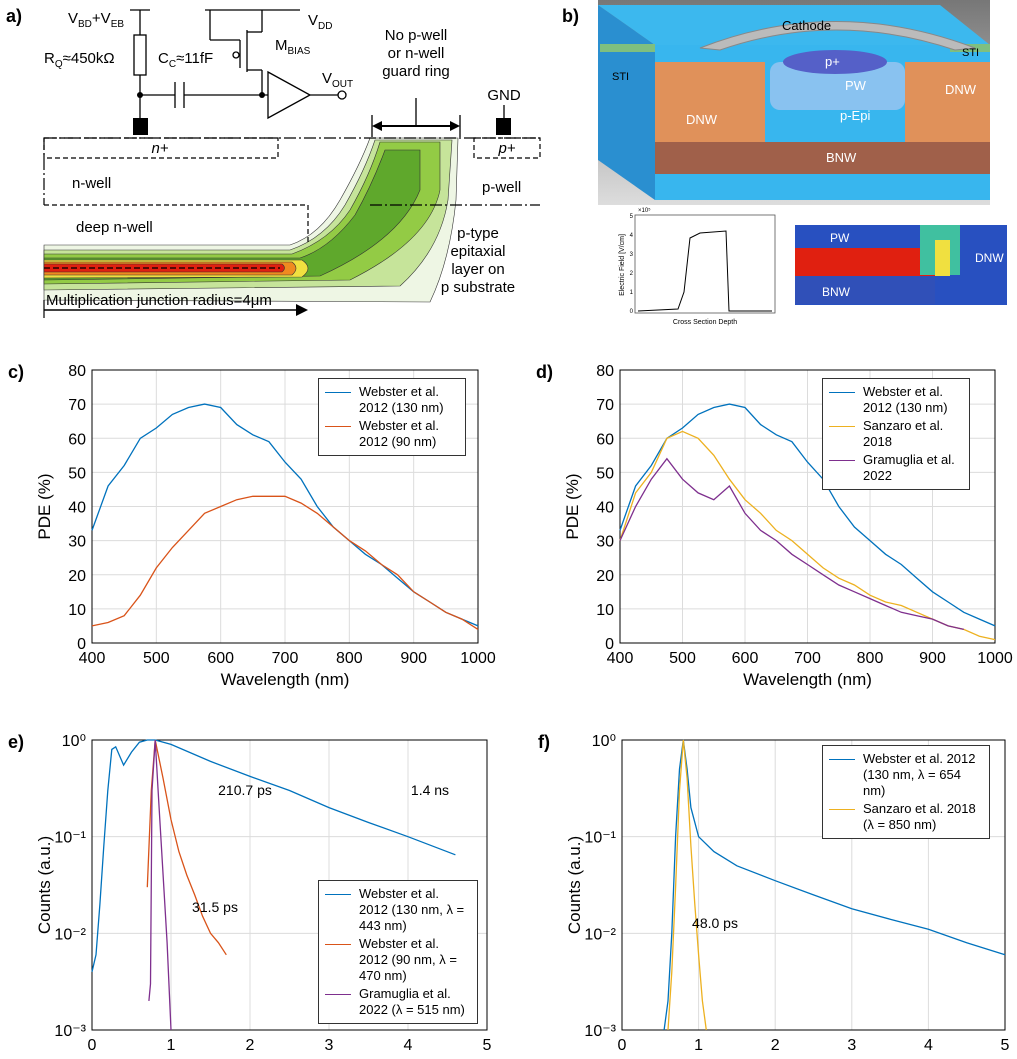  Describe the element at coordinates (172, 64) in the screenshot. I see `t: C` at that location.